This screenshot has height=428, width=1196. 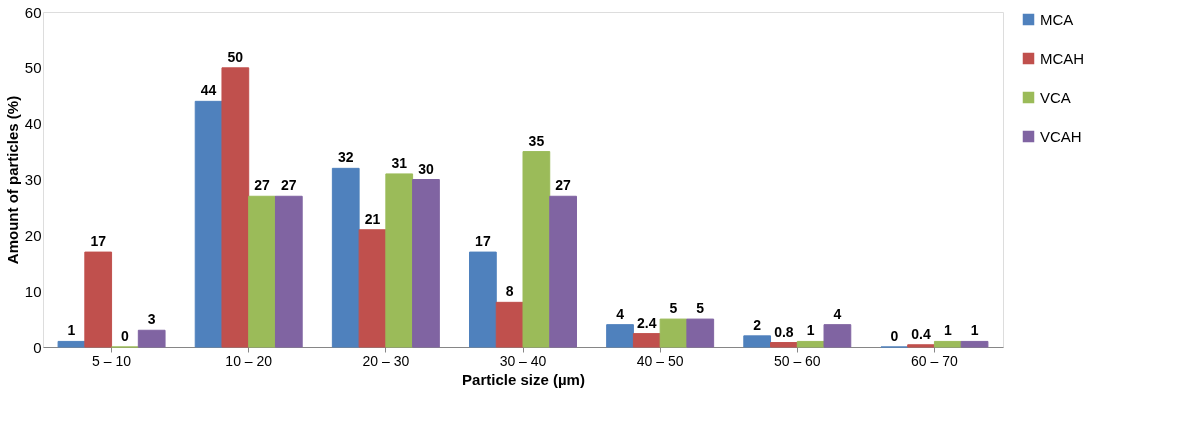 I want to click on data-label: 31, so click(x=399, y=162).